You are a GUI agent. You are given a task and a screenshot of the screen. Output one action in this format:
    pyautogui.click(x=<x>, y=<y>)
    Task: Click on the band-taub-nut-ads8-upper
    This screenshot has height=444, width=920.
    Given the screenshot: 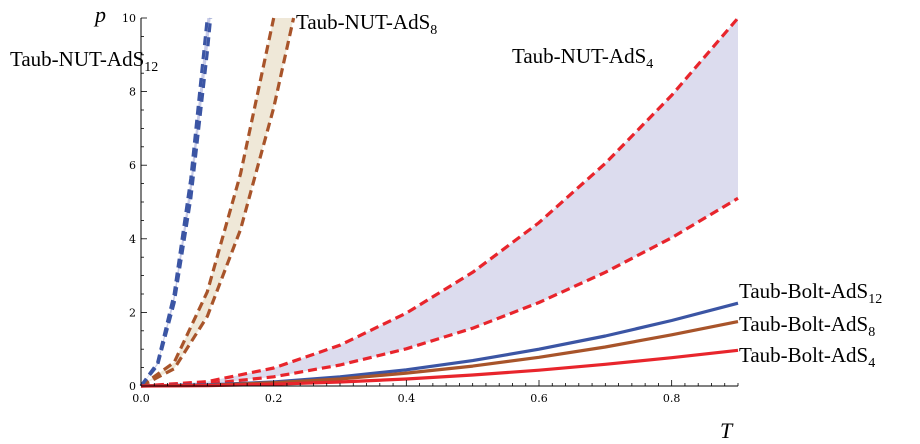 What is the action you would take?
    pyautogui.click(x=217, y=202)
    